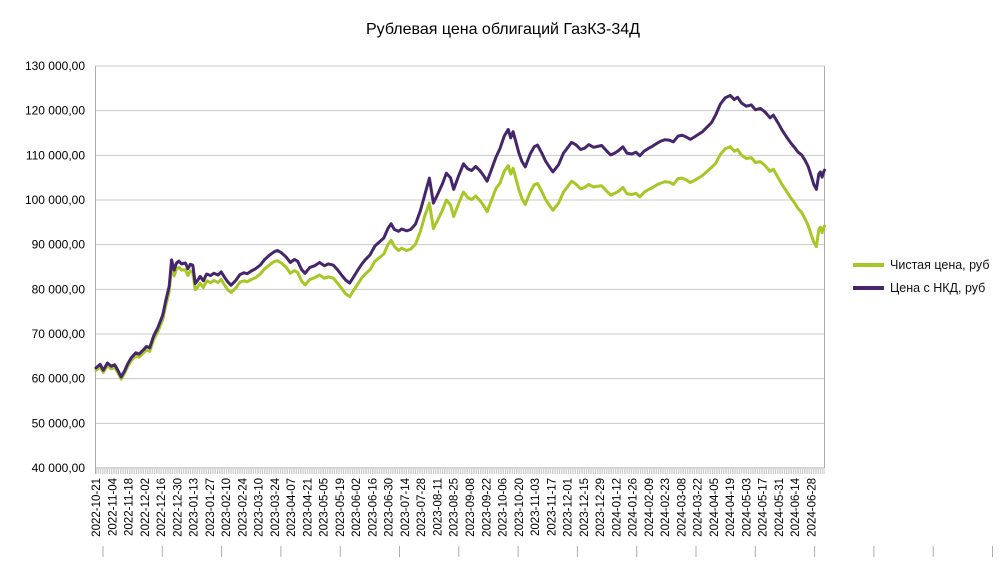 Image resolution: width=1006 pixels, height=563 pixels. What do you see at coordinates (569, 507) in the screenshot?
I see `x-axis-label: 2023-12-01` at bounding box center [569, 507].